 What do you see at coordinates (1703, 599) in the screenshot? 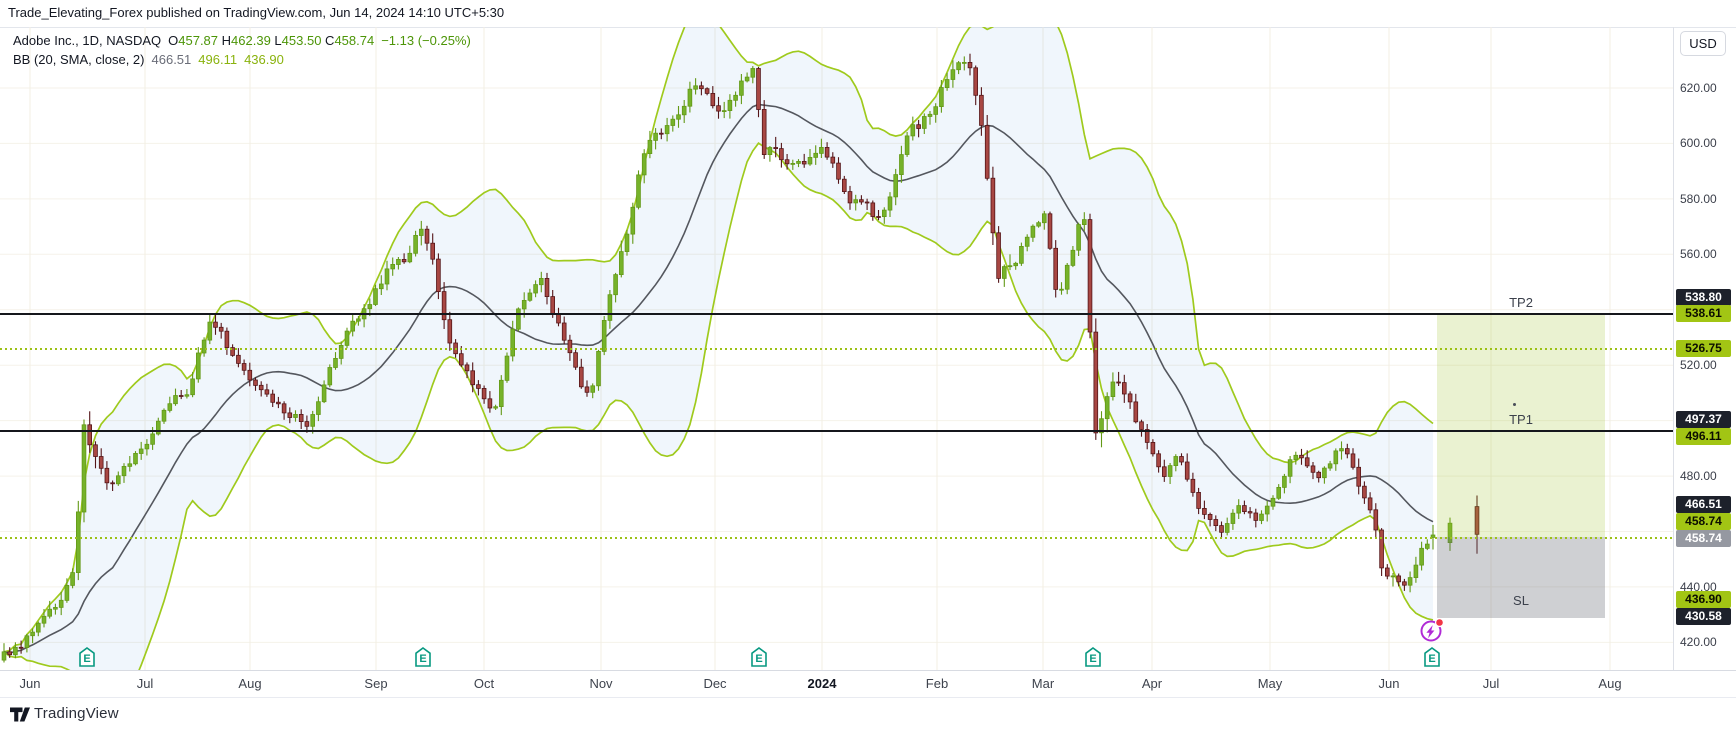
I see `price-badge-lime: 436.90` at bounding box center [1703, 599].